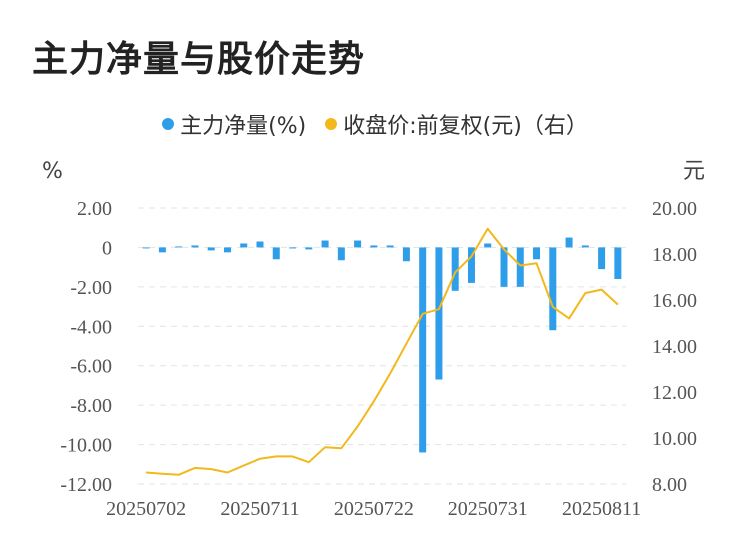 This screenshot has width=750, height=558. I want to click on x-axis-tick-label: 20250811, so click(601, 509).